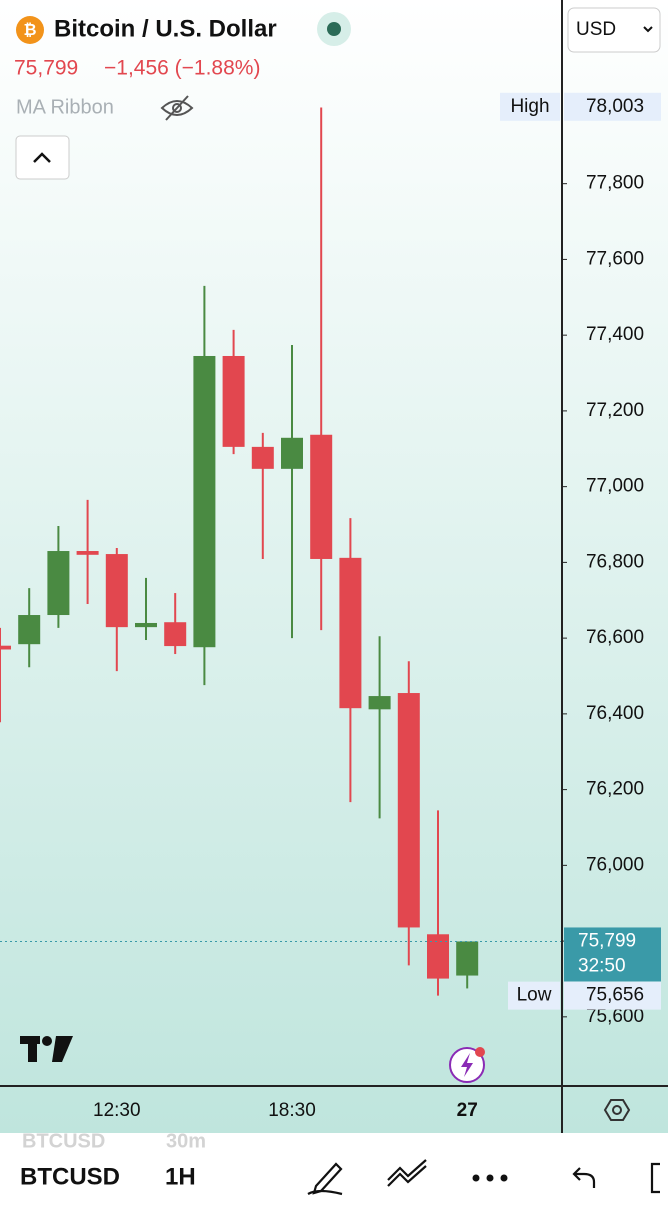  What do you see at coordinates (467, 1065) in the screenshot?
I see `lightning-glyph` at bounding box center [467, 1065].